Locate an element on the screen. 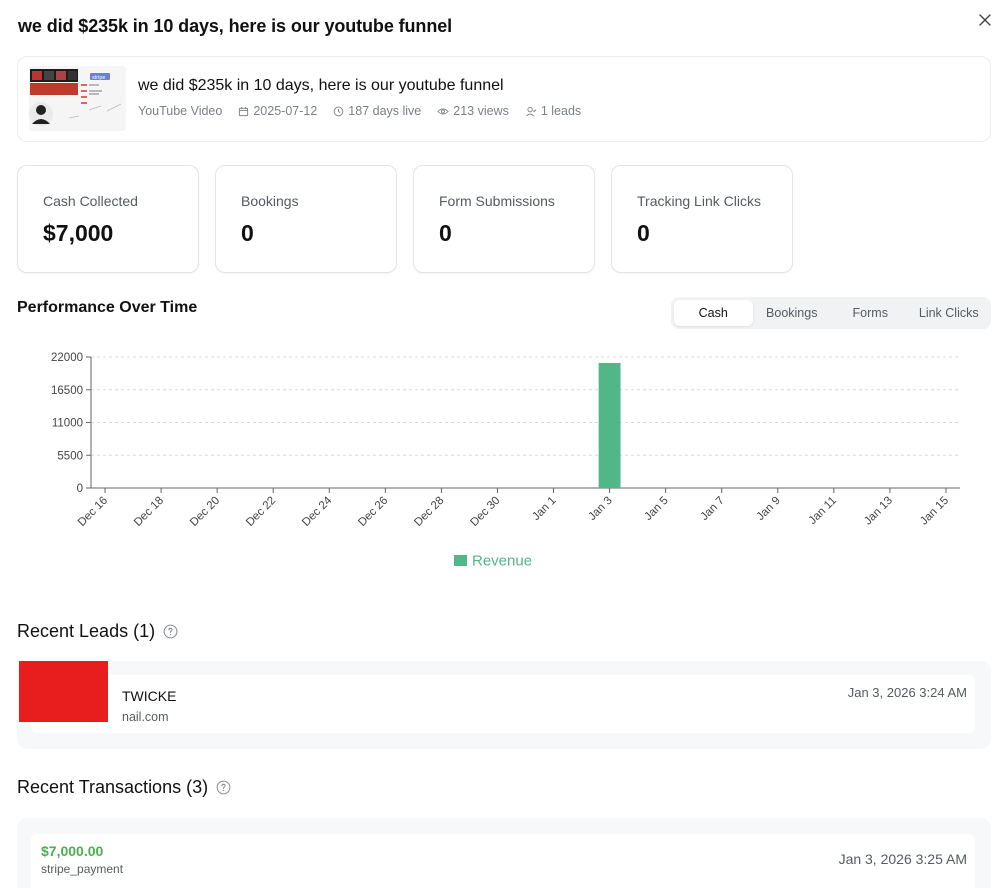 The image size is (1004, 888). days-live-text: 187 days live is located at coordinates (385, 111).